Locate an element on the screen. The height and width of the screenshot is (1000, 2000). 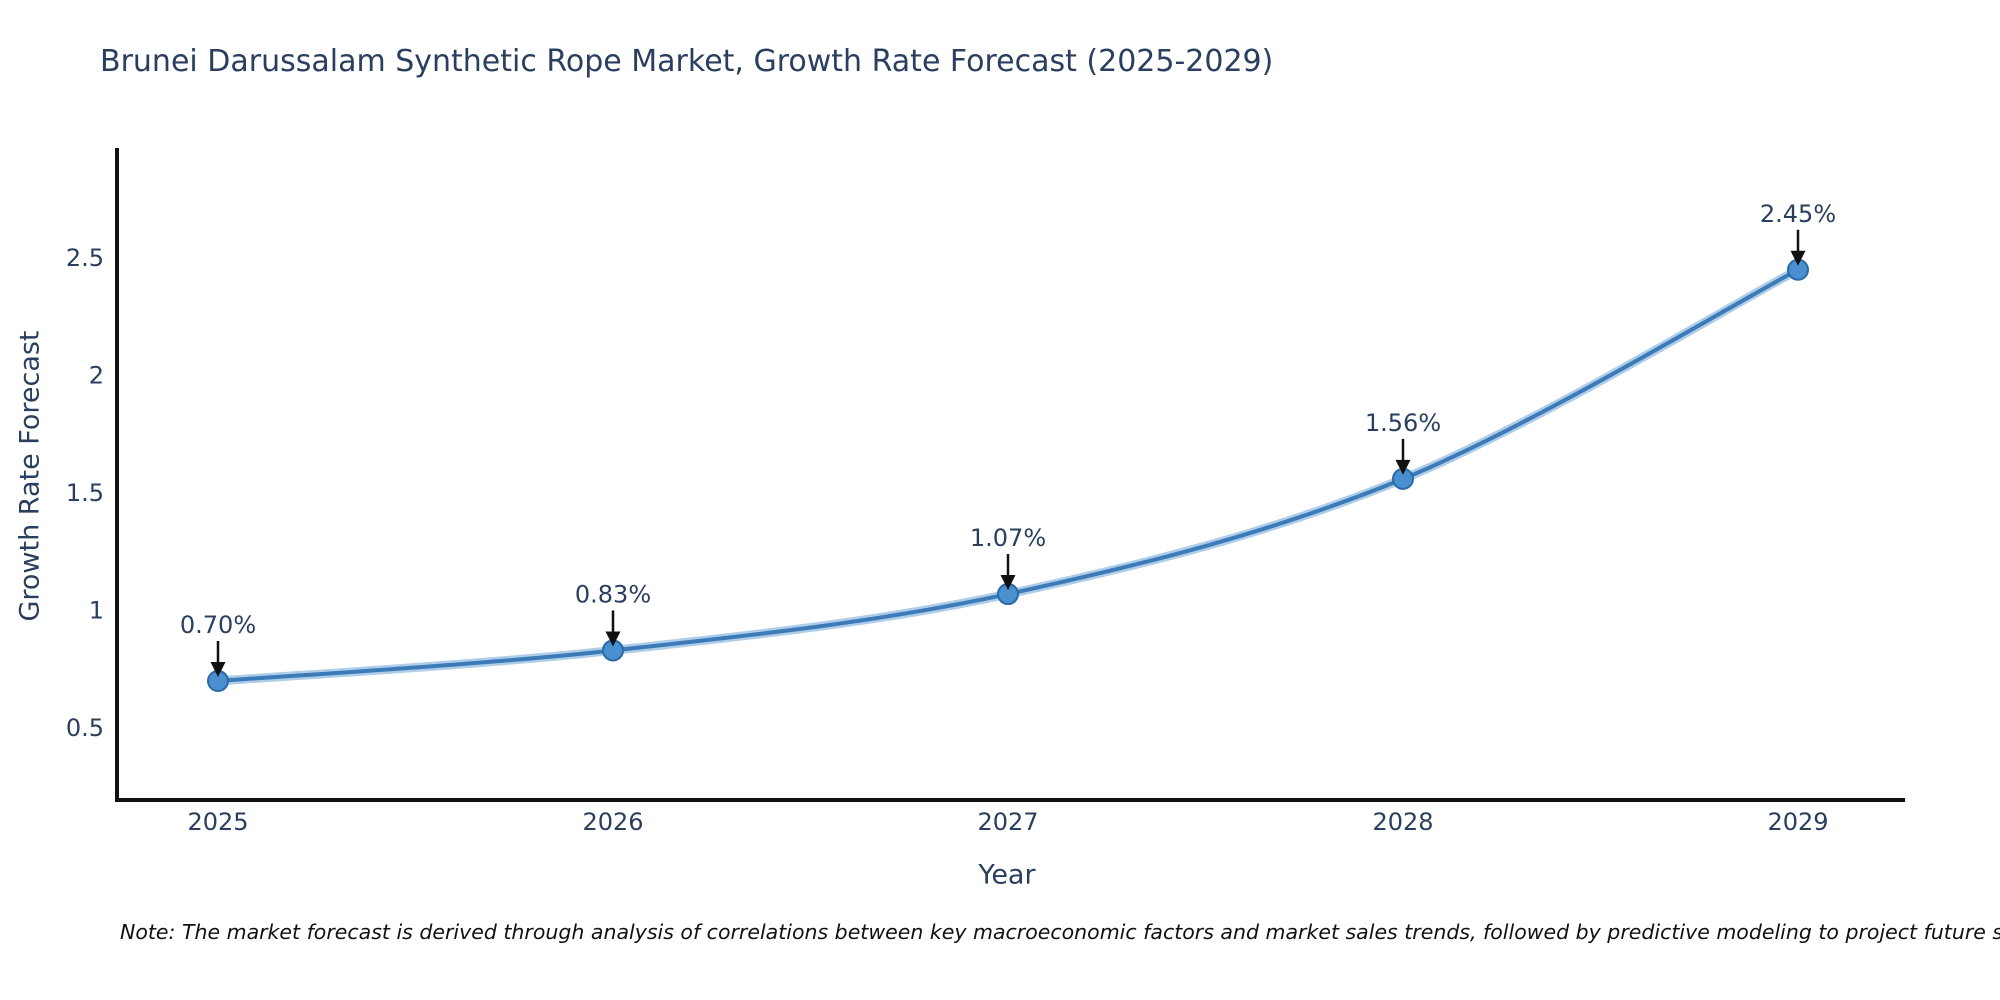
x-tick-label: 2025 is located at coordinates (217, 822).